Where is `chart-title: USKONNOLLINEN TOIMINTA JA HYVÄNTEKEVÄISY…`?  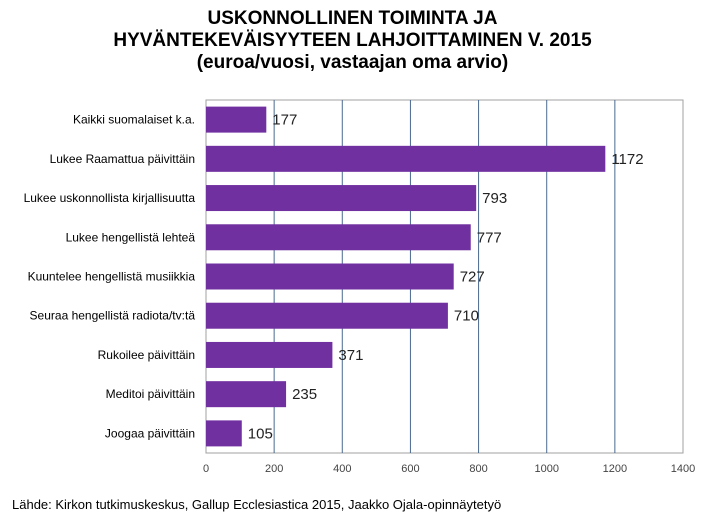
chart-title: USKONNOLLINEN TOIMINTA JA HYVÄNTEKEVÄISY… is located at coordinates (352, 41).